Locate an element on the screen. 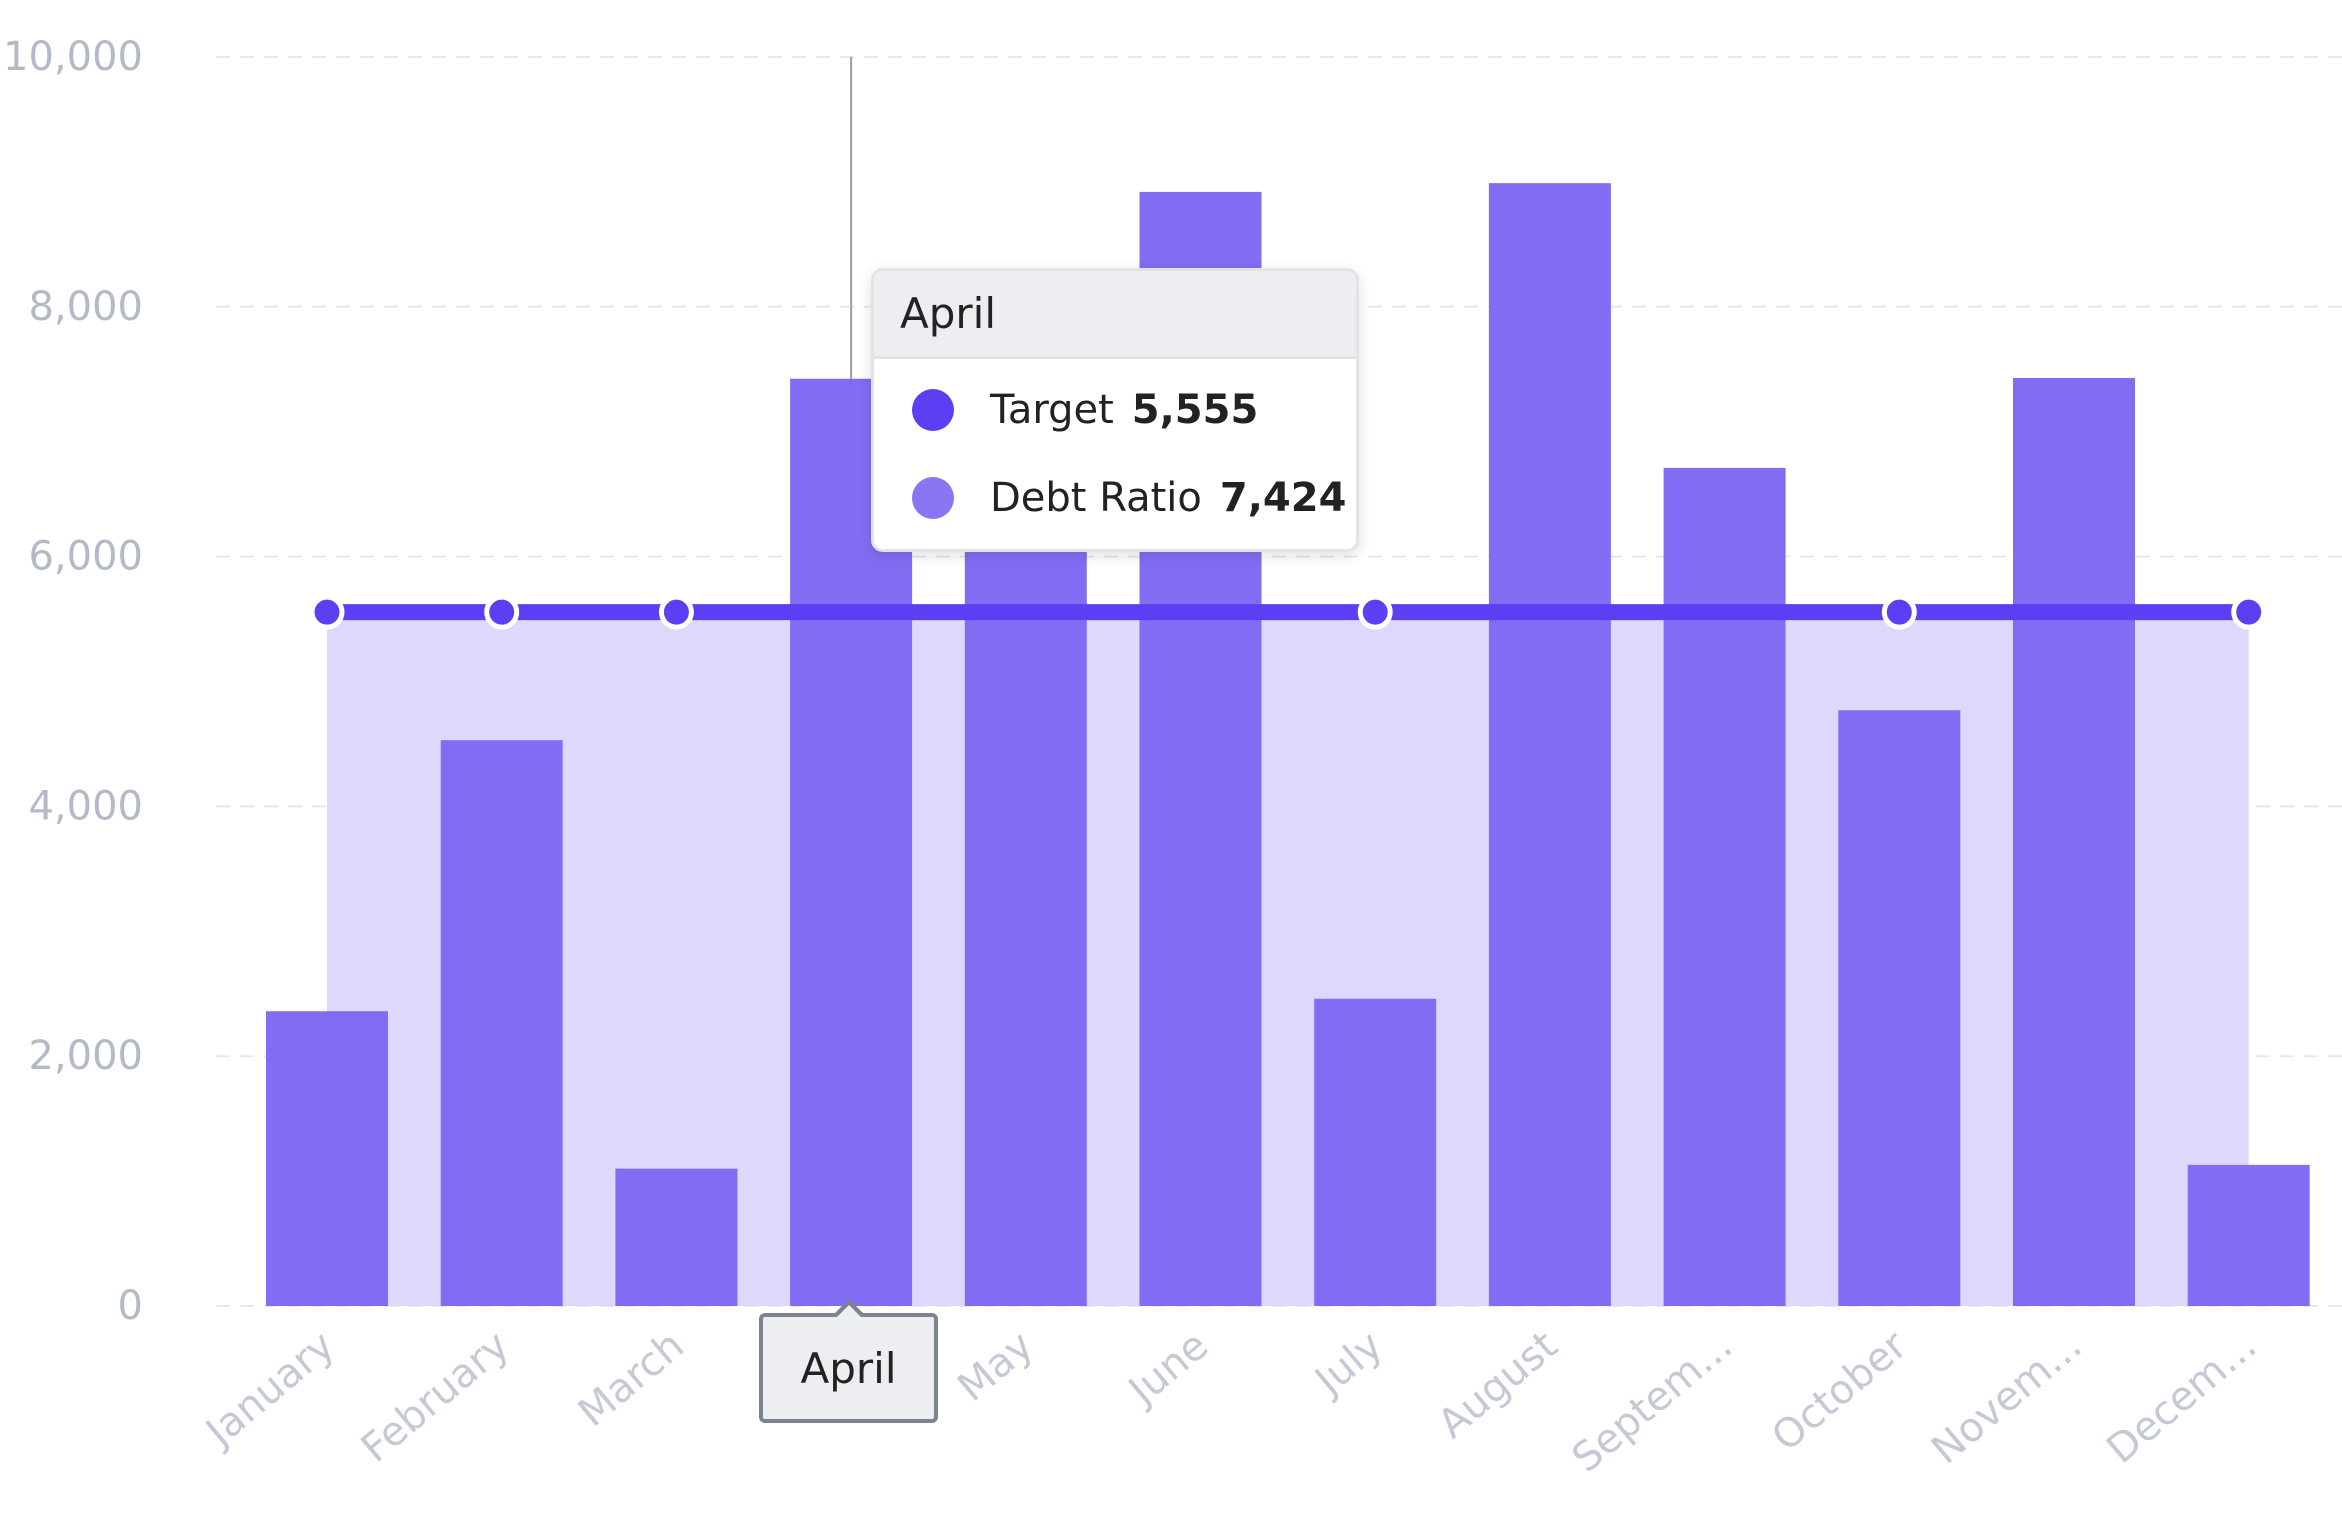  tooltip-debt-ratio-value: 7,424 is located at coordinates (1283, 498).